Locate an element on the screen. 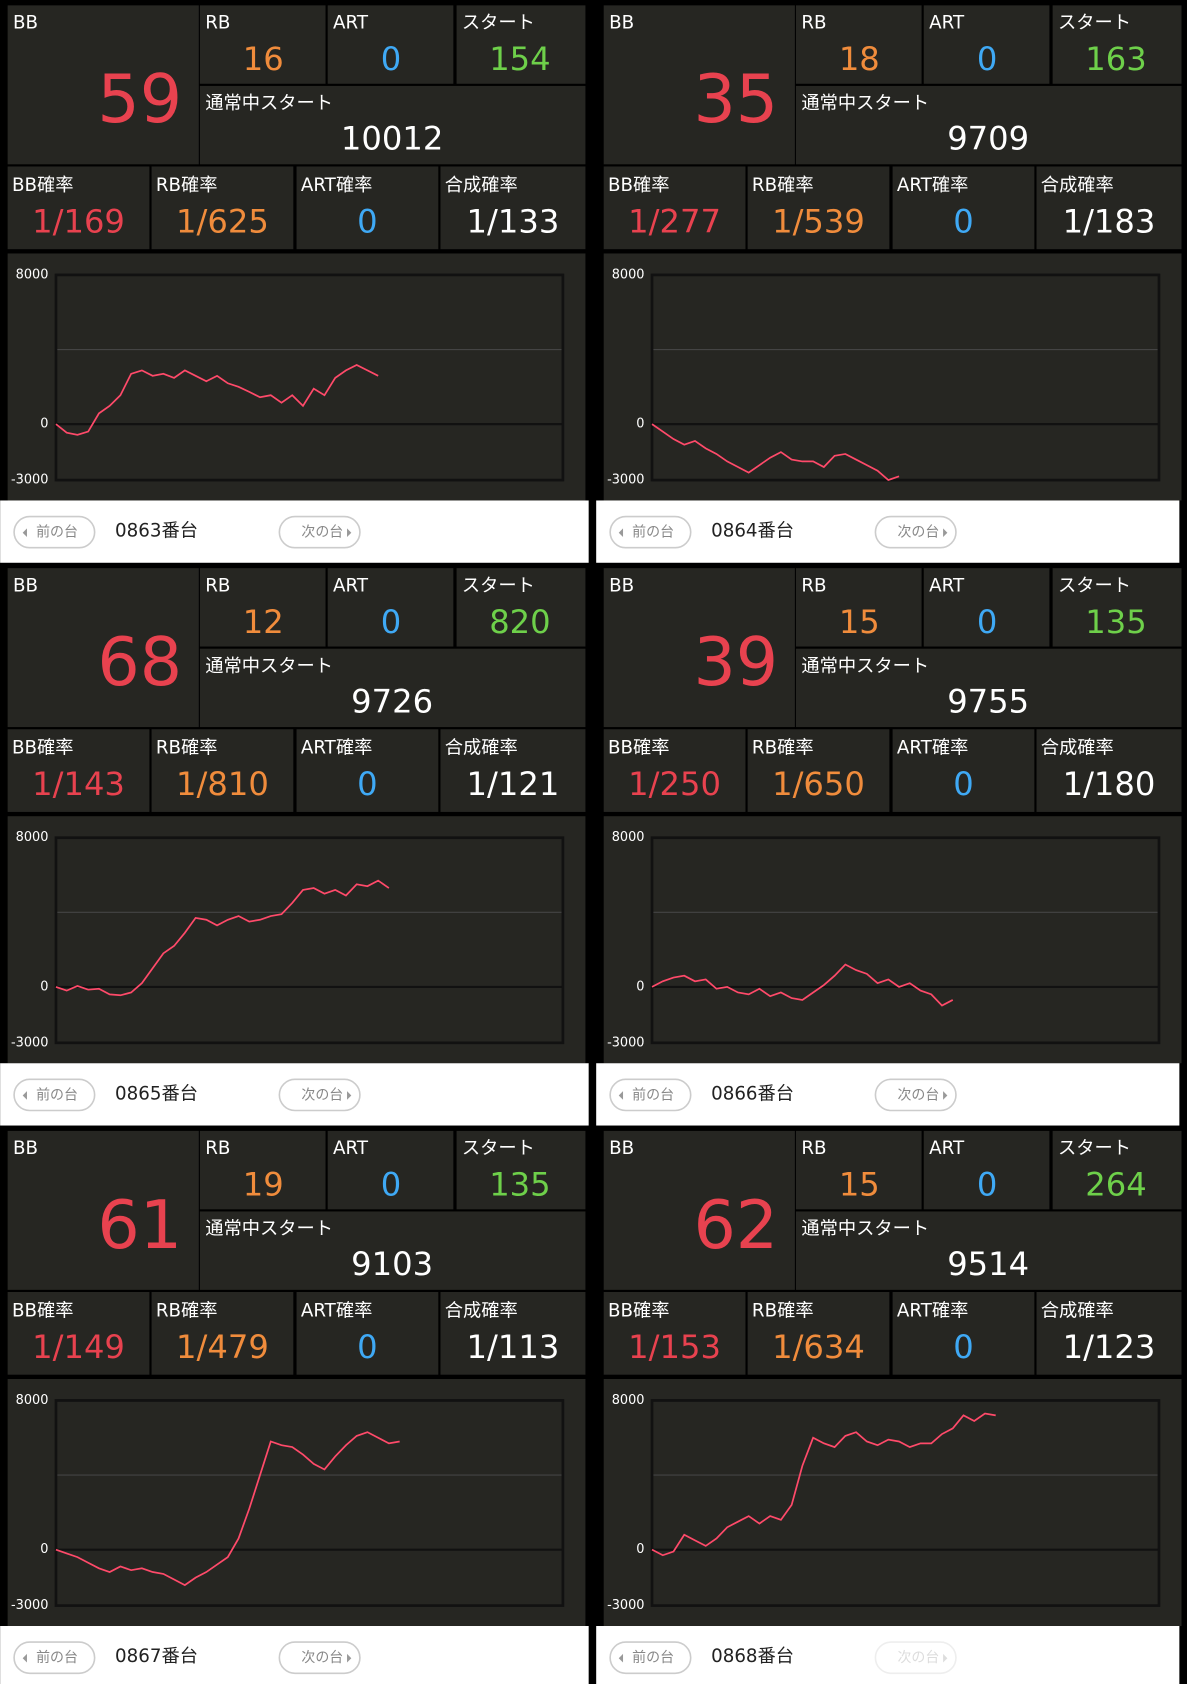 The width and height of the screenshot is (1187, 1684). stat-value: 1/113 is located at coordinates (513, 1347).